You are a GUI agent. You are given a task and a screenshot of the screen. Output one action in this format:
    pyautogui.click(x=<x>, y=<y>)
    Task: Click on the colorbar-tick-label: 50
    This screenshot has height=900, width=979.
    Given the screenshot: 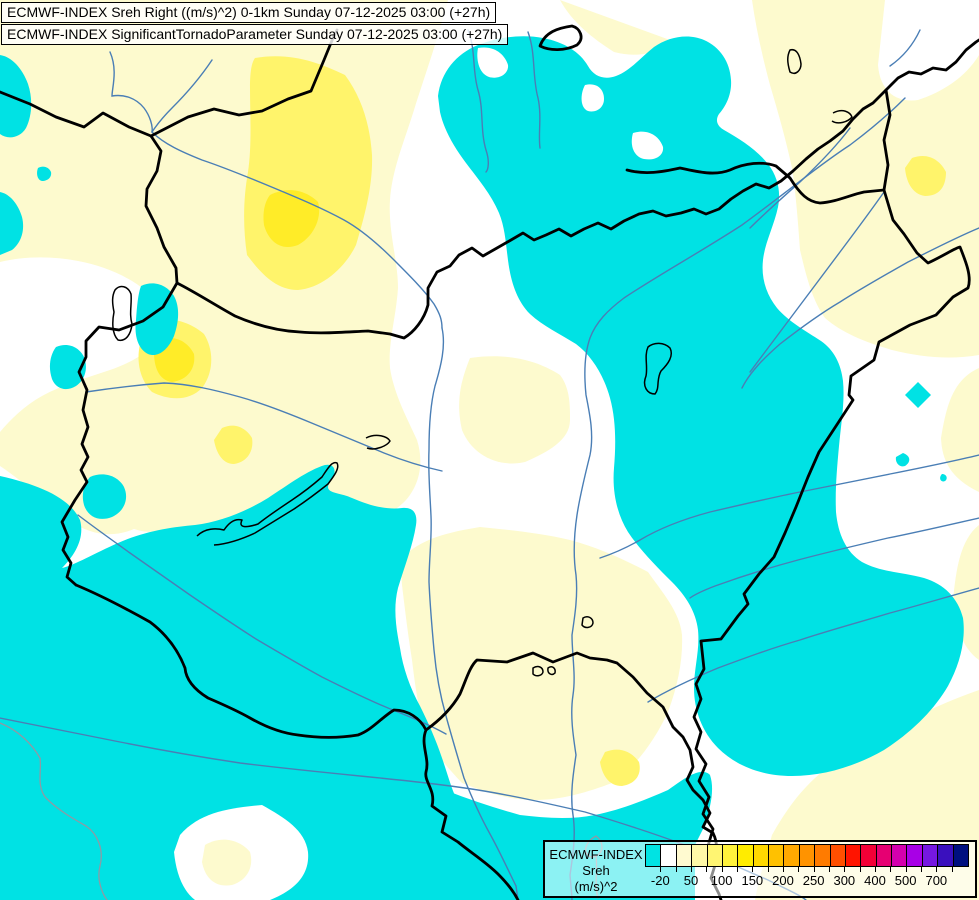 What is the action you would take?
    pyautogui.click(x=691, y=880)
    